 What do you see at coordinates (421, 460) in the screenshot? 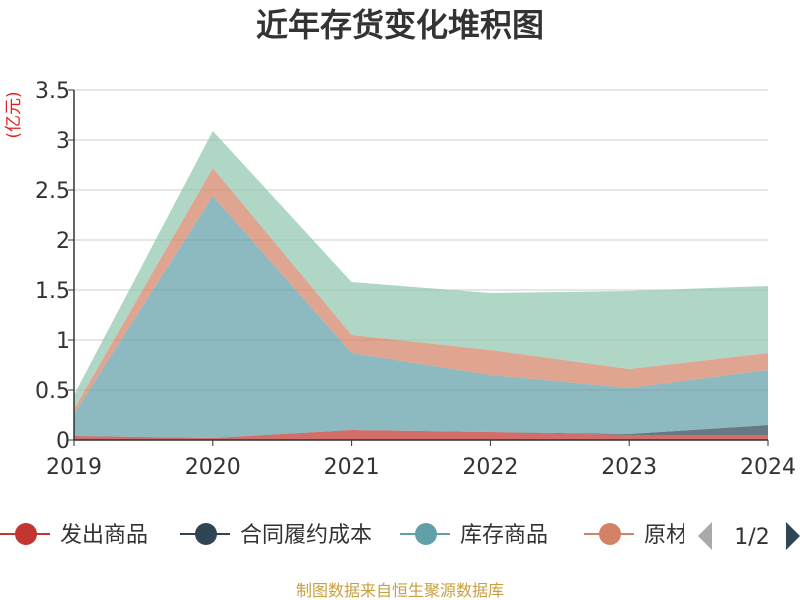
I see `x-axis-ticks: 2019 2020 2021 2022 2023 2024` at bounding box center [421, 460].